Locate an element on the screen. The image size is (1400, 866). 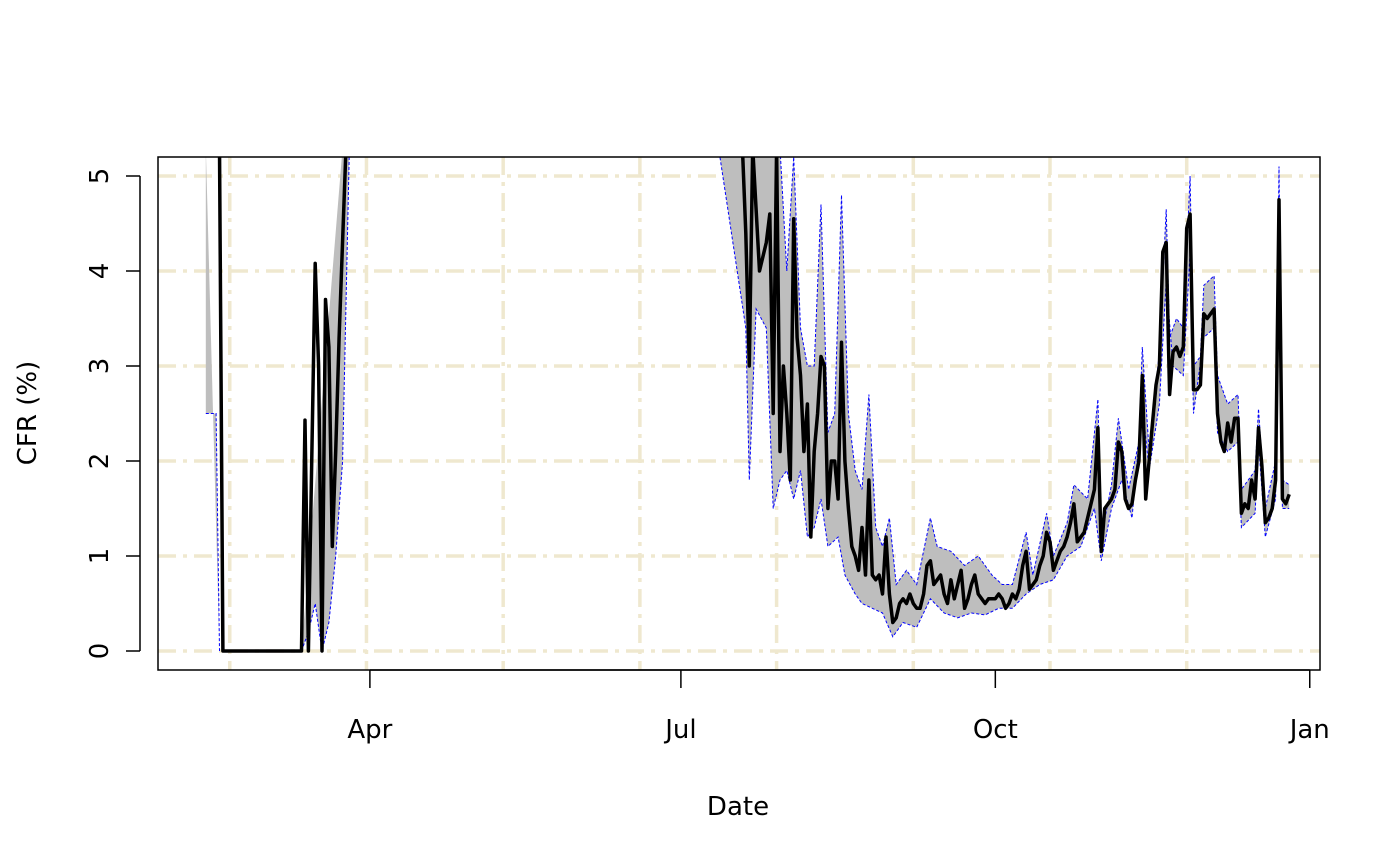
x-axis-label: Date is located at coordinates (738, 807).